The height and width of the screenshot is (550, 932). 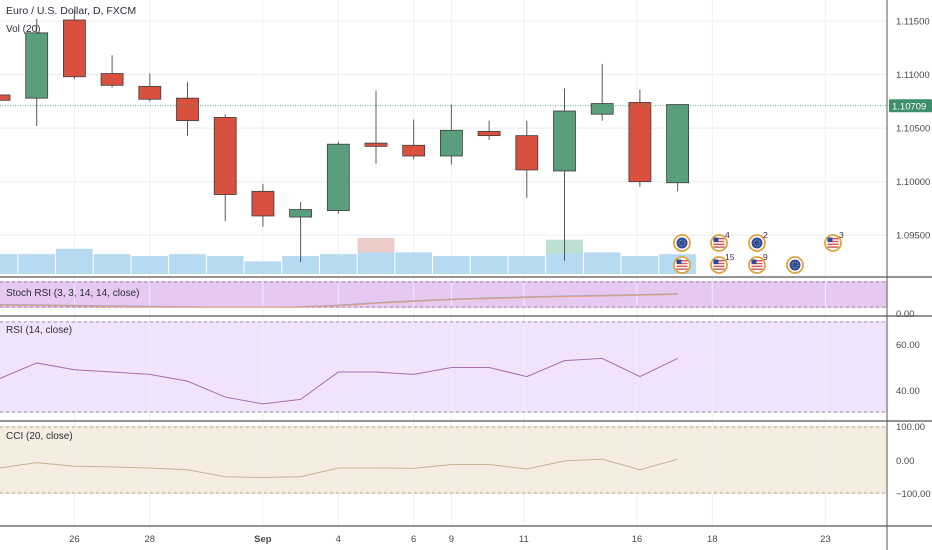 What do you see at coordinates (727, 235) in the screenshot?
I see `event-count: 4` at bounding box center [727, 235].